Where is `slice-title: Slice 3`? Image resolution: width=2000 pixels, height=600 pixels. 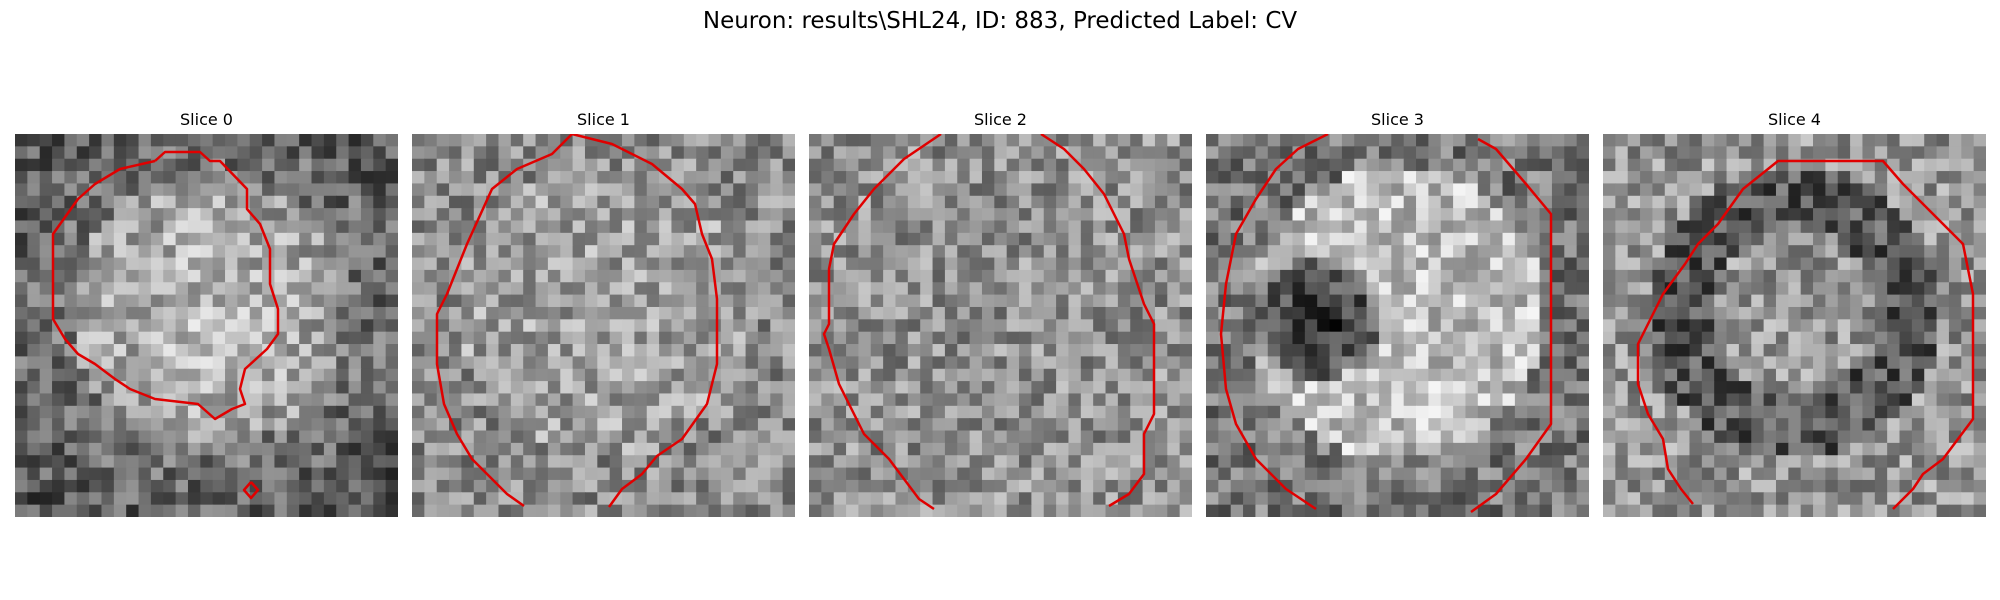
slice-title: Slice 3 is located at coordinates (1397, 119).